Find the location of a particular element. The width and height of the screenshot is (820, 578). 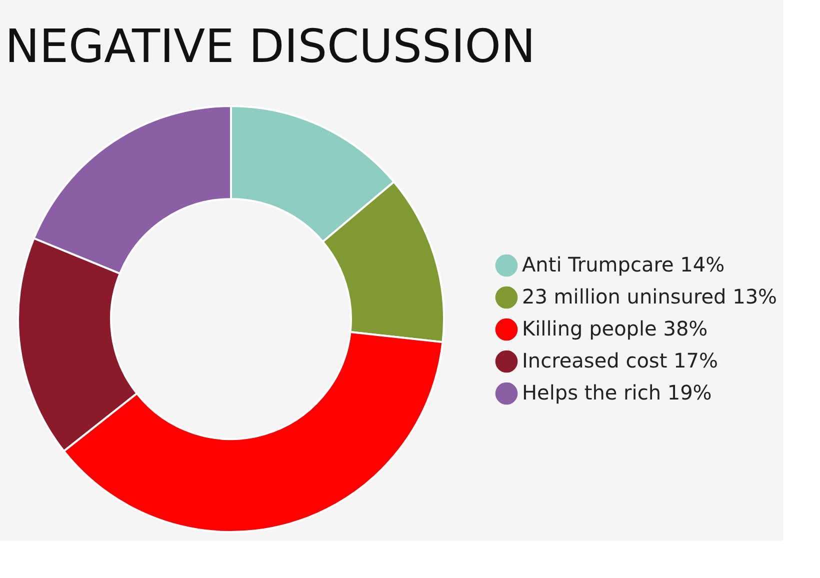

legend-label: Anti Trumpcare 14% is located at coordinates (623, 264).